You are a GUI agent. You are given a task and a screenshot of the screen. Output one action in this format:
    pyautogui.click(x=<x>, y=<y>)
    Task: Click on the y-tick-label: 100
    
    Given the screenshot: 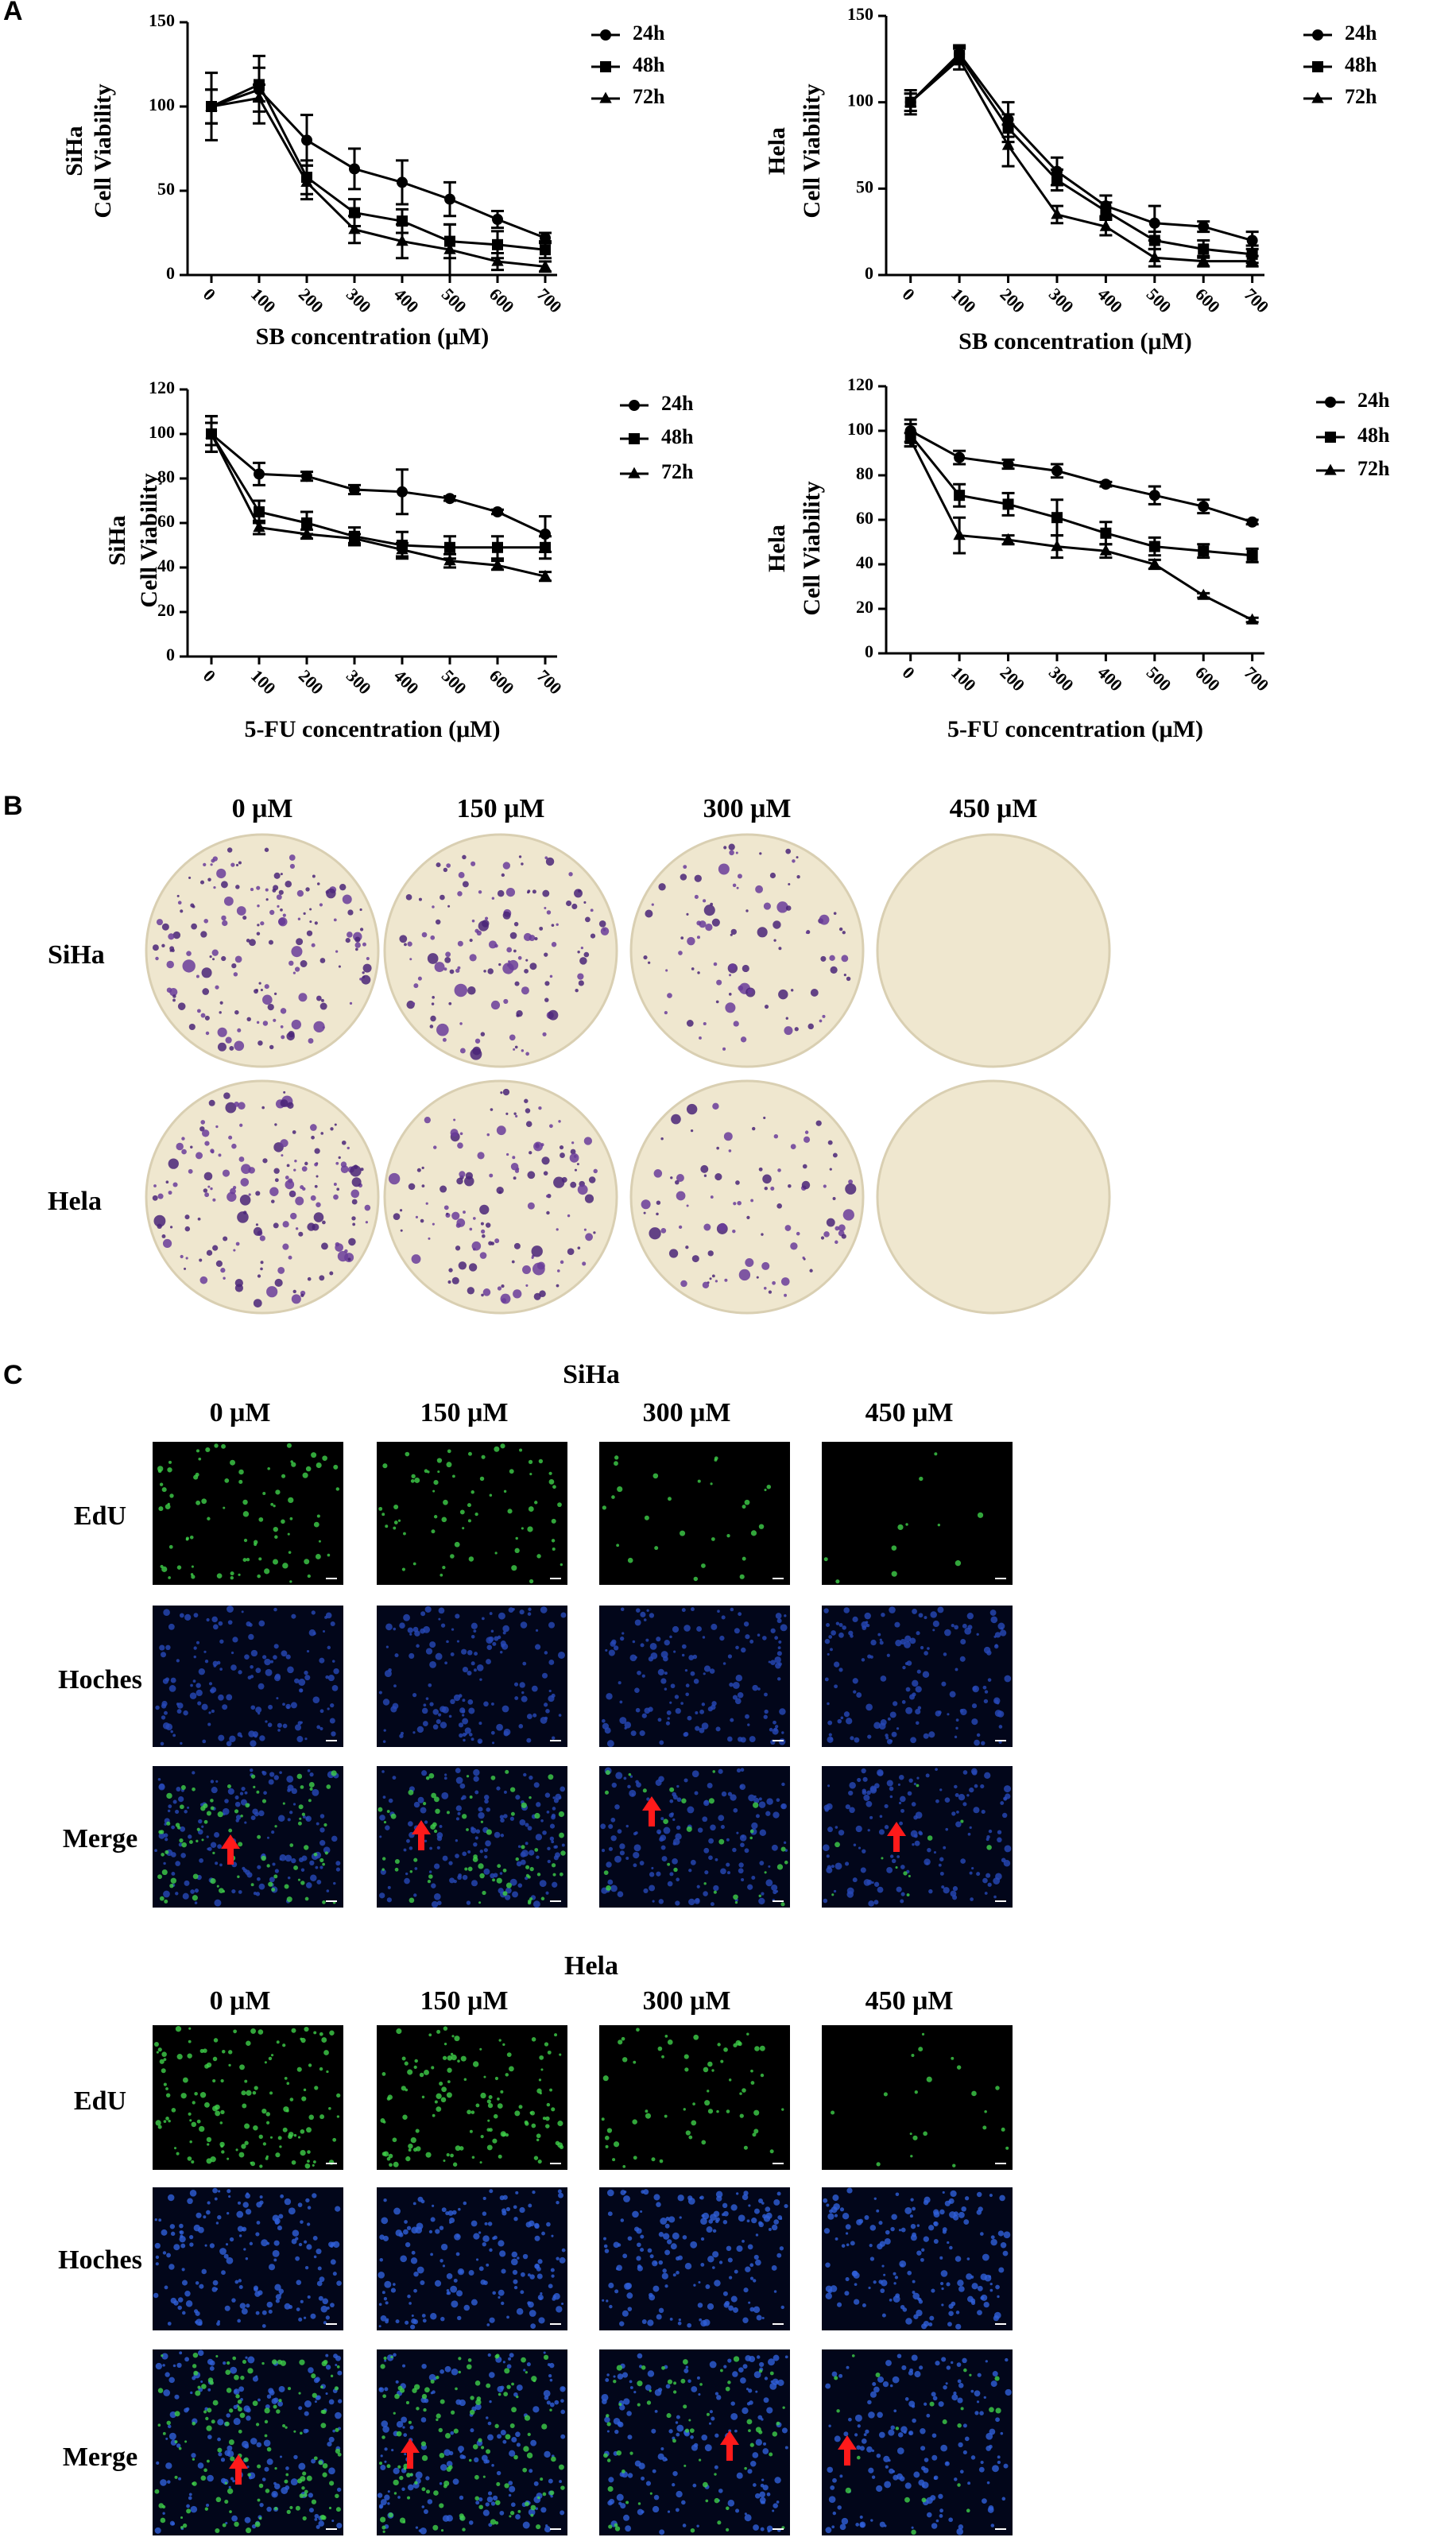 What is the action you would take?
    pyautogui.click(x=162, y=105)
    